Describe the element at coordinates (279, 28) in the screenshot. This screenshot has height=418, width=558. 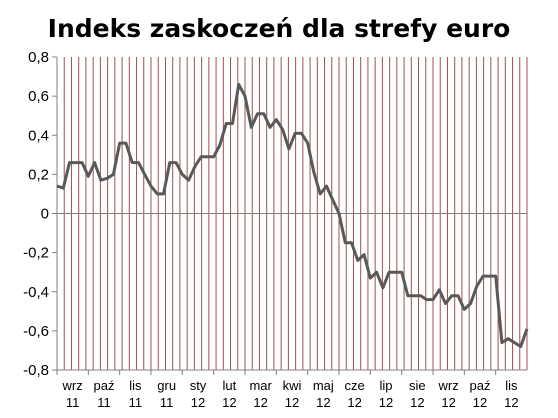
I see `chart-title: Indeks zaskoczeń dla strefy euro` at that location.